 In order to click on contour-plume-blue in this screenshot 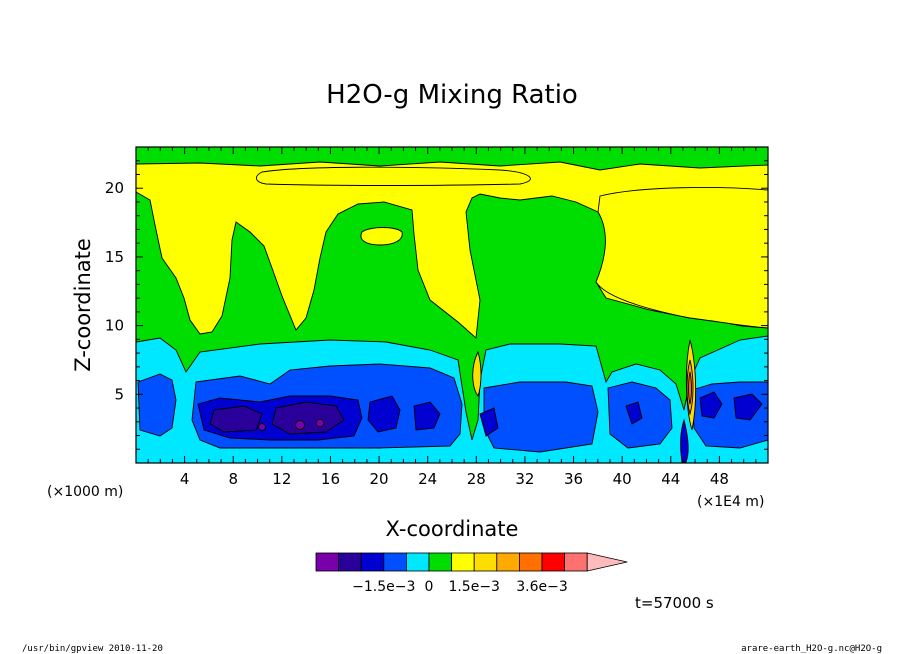, I will do `click(684, 440)`.